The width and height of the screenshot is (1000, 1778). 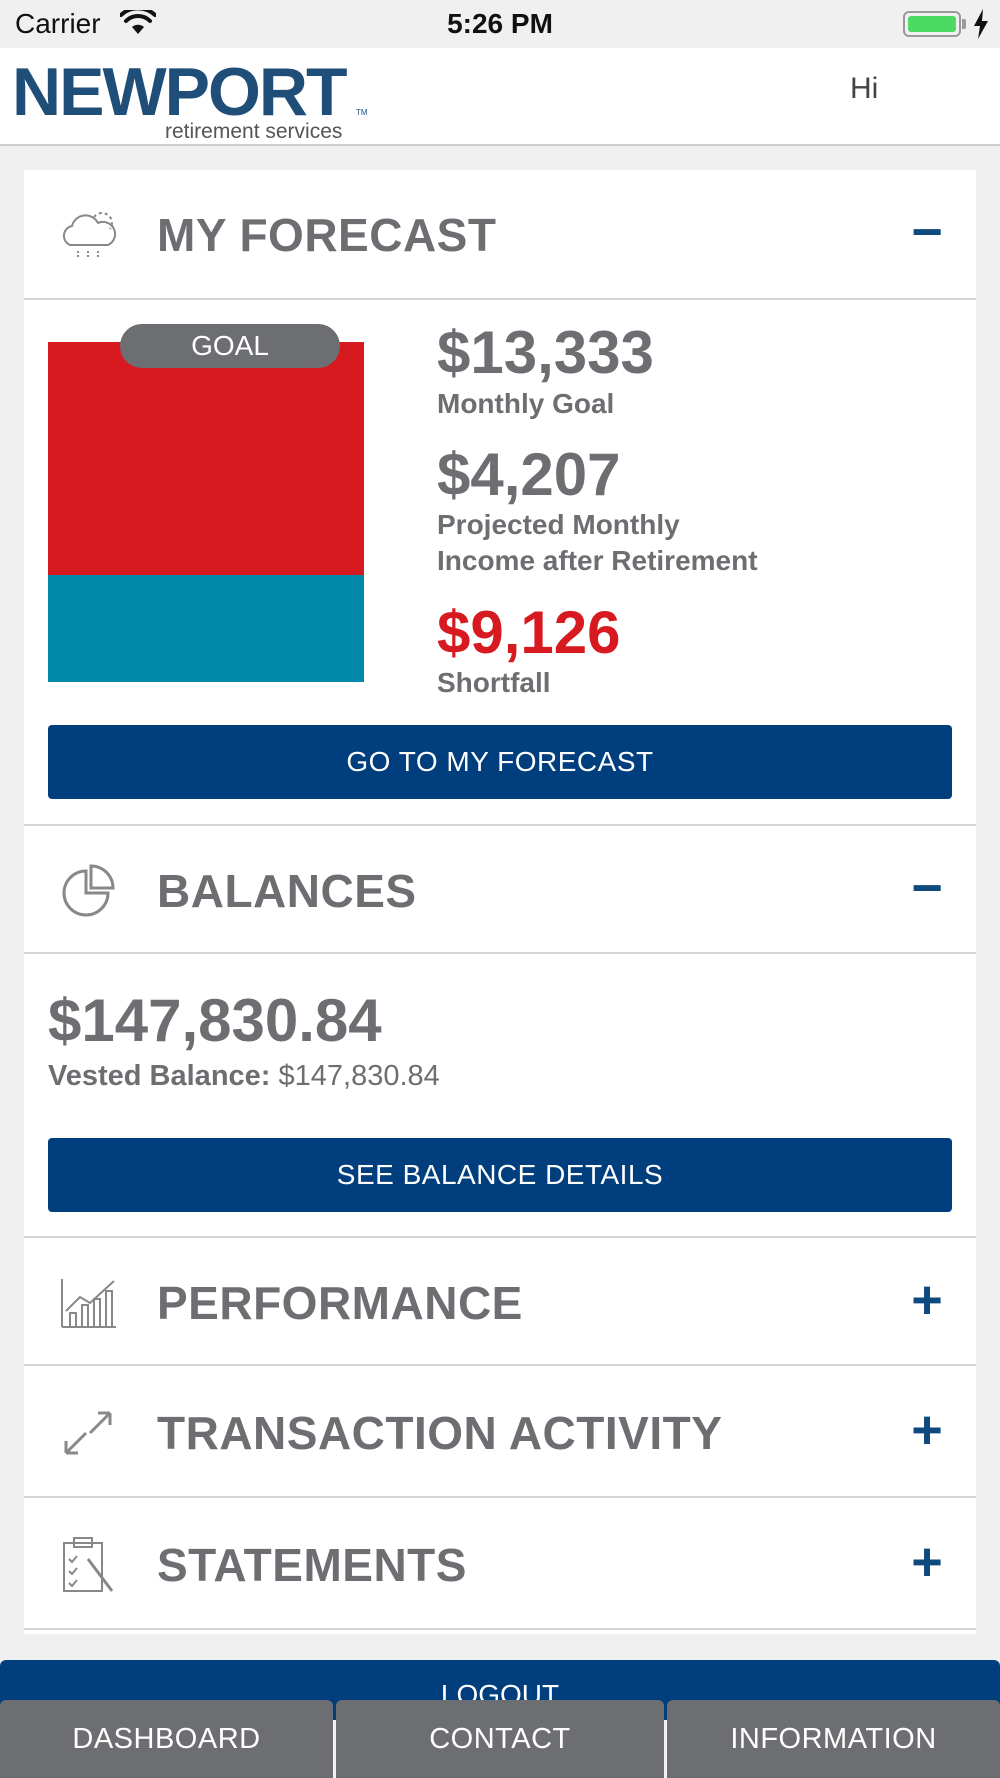 I want to click on battery-icon, so click(x=932, y=24).